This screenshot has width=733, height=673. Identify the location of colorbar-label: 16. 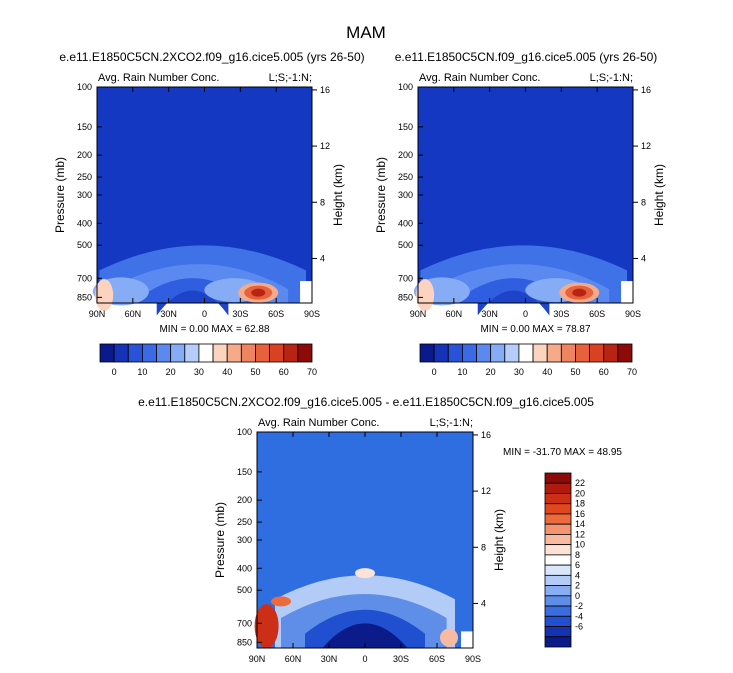
(580, 514).